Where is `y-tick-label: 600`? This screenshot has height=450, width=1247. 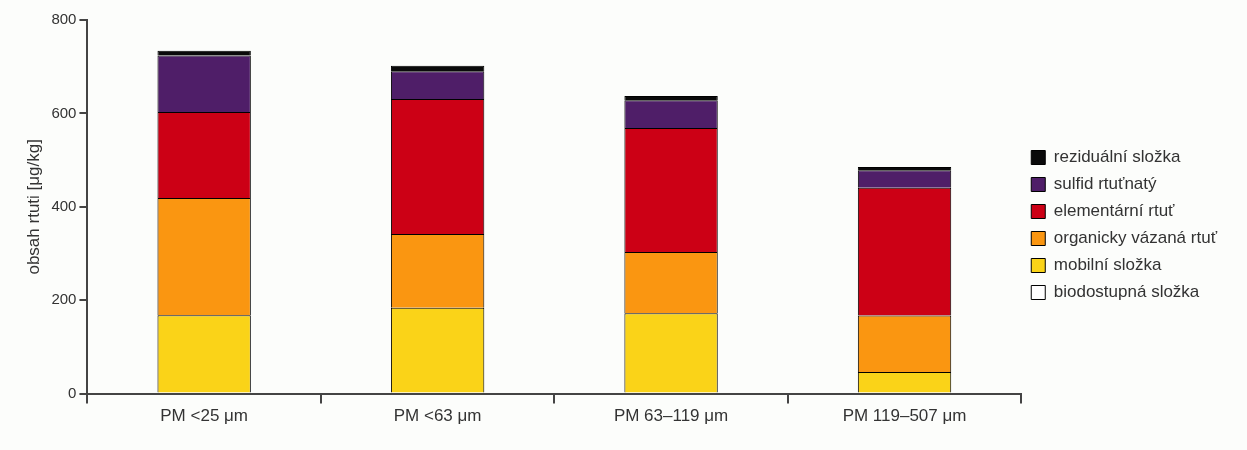
y-tick-label: 600 is located at coordinates (64, 112).